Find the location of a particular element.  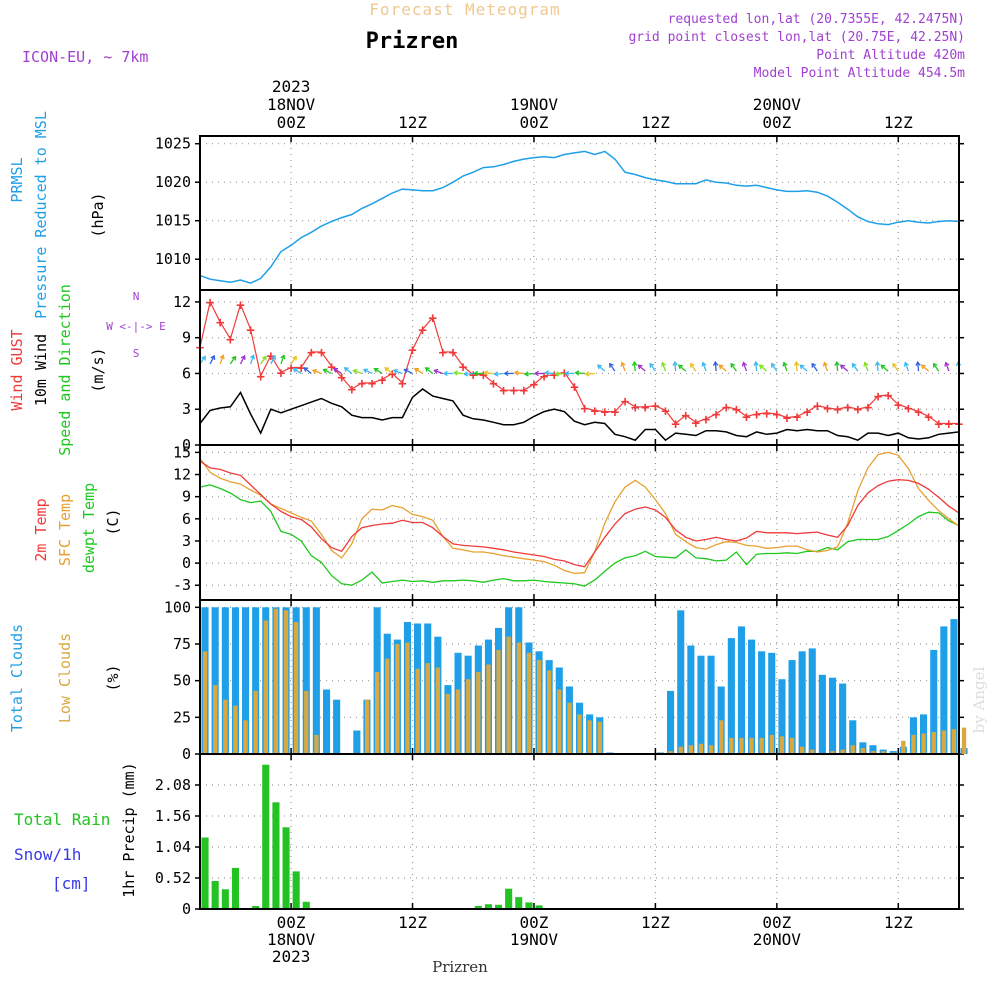

requested-coords: requested lon,lat (20.7355E, 42.2475N) is located at coordinates (816, 19).